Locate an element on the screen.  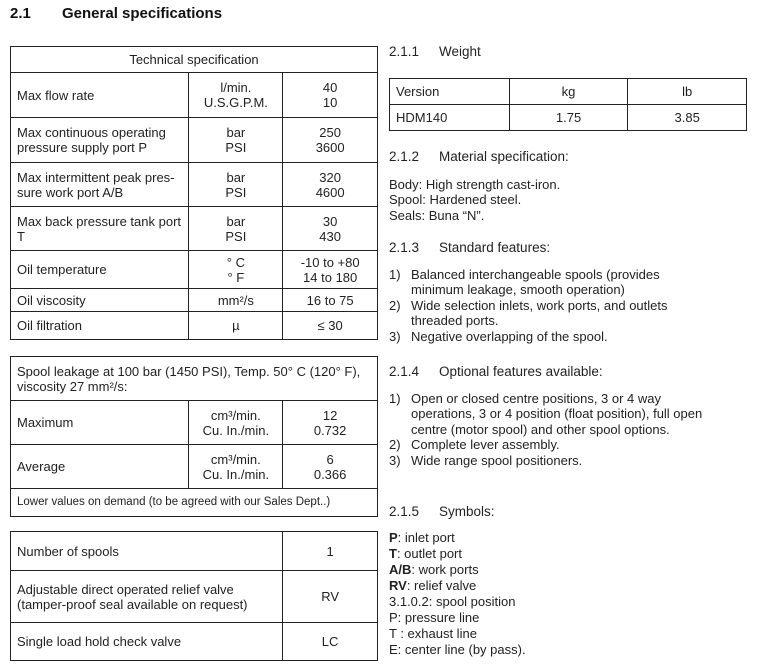
material-line: Body: High strength cast-iron. is located at coordinates (475, 184).